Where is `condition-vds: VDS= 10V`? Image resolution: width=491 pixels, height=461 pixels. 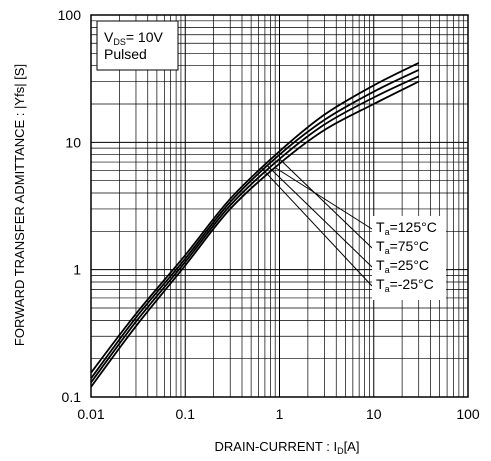
condition-vds: VDS= 10V is located at coordinates (133, 38).